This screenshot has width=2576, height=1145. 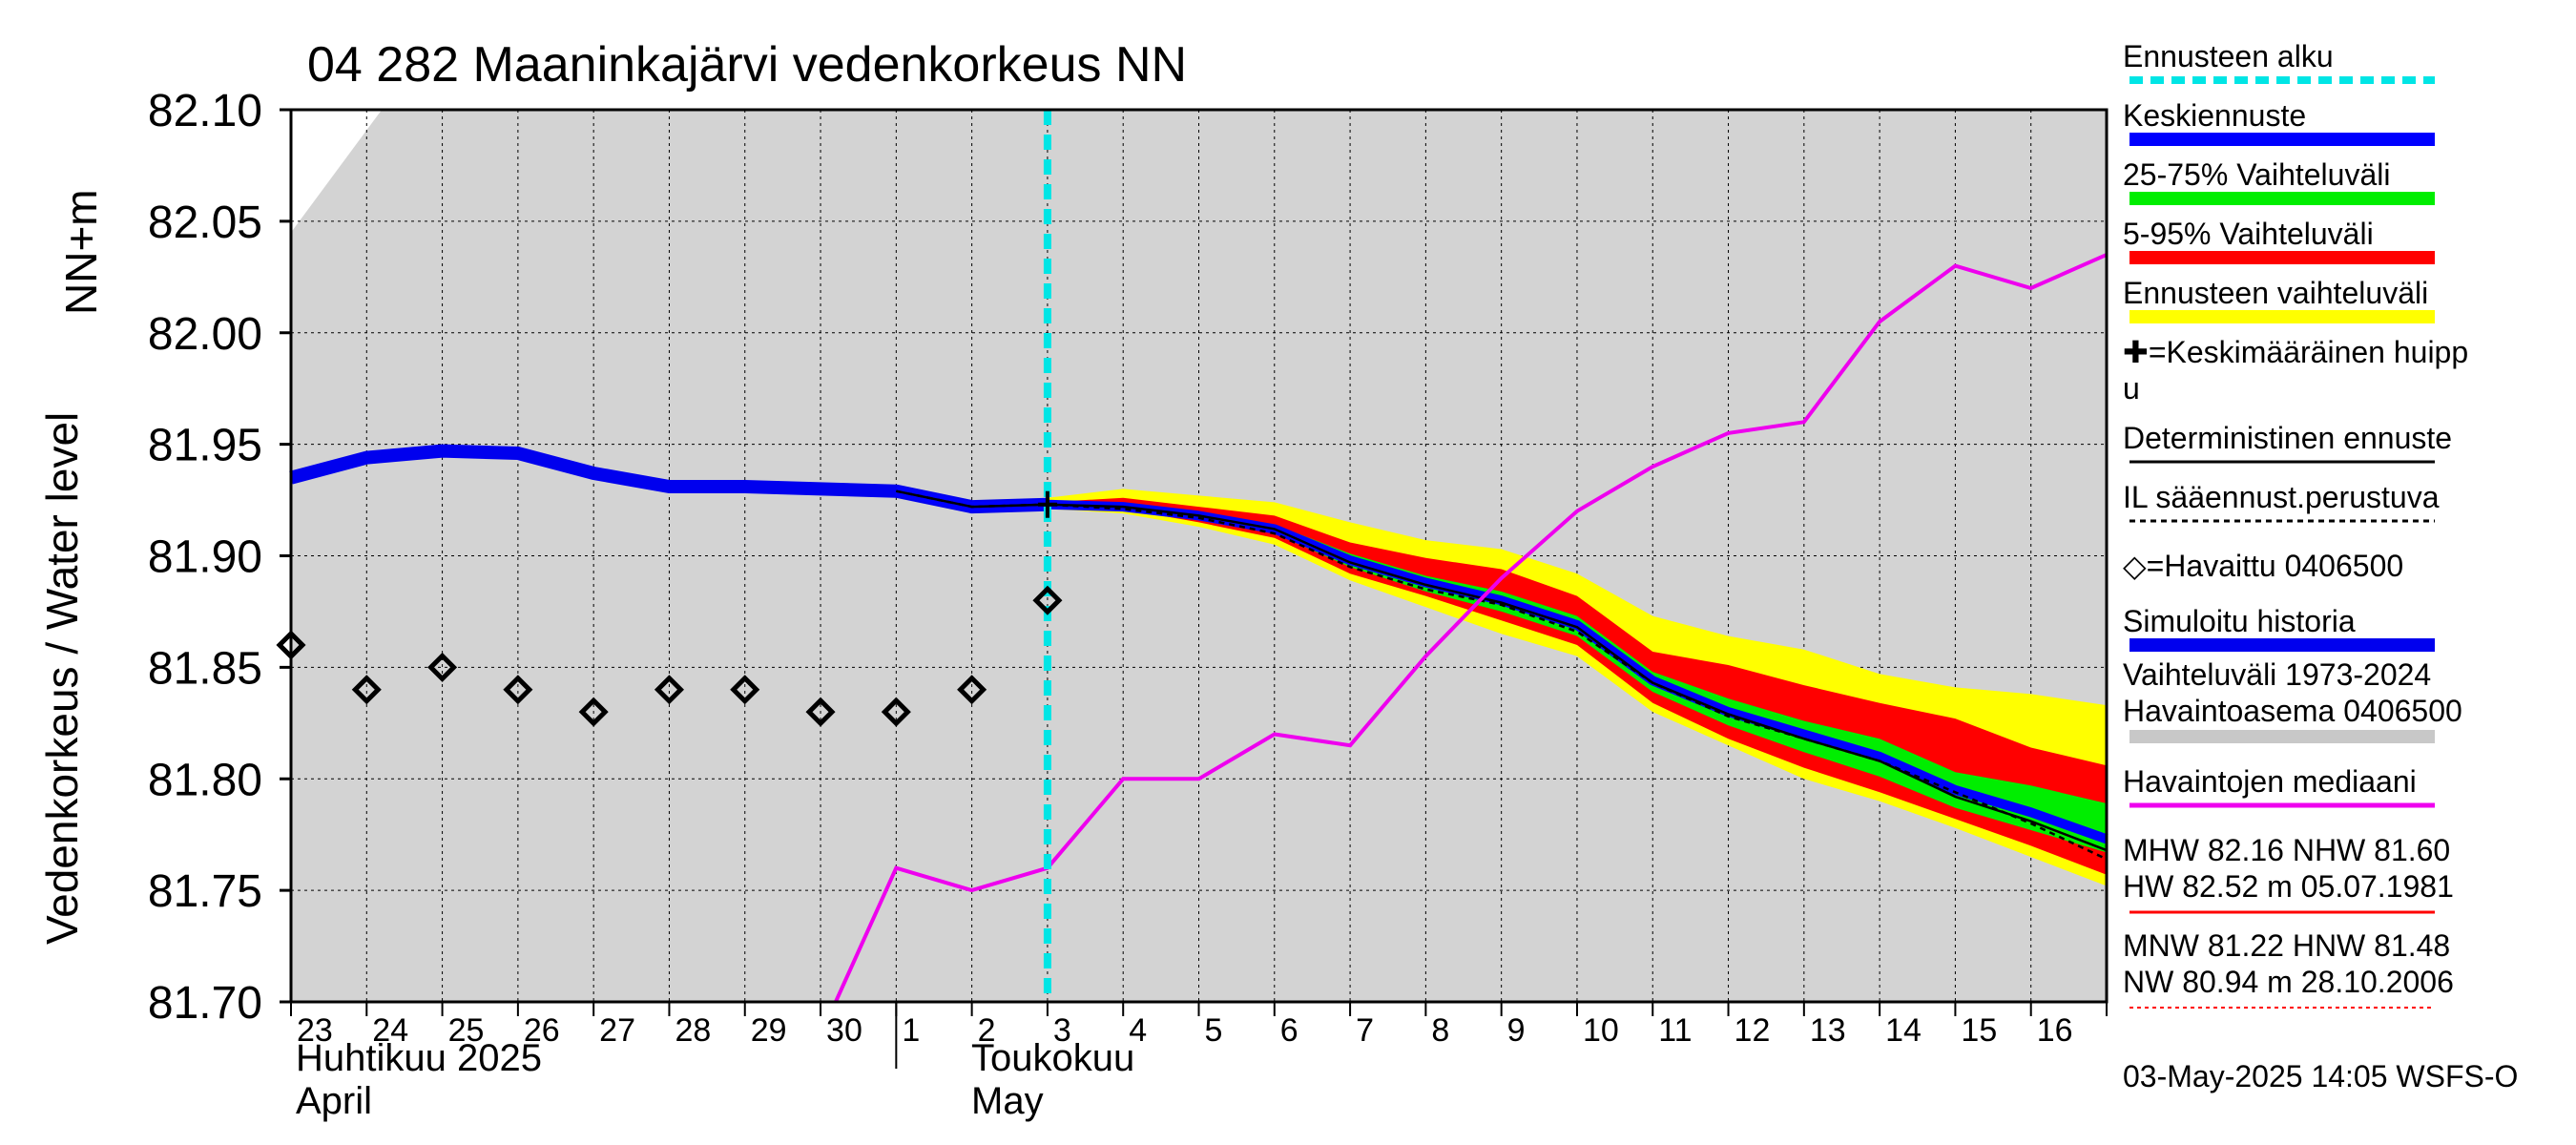 I want to click on legend-label: IL sääennust.perustuva, so click(x=2281, y=497).